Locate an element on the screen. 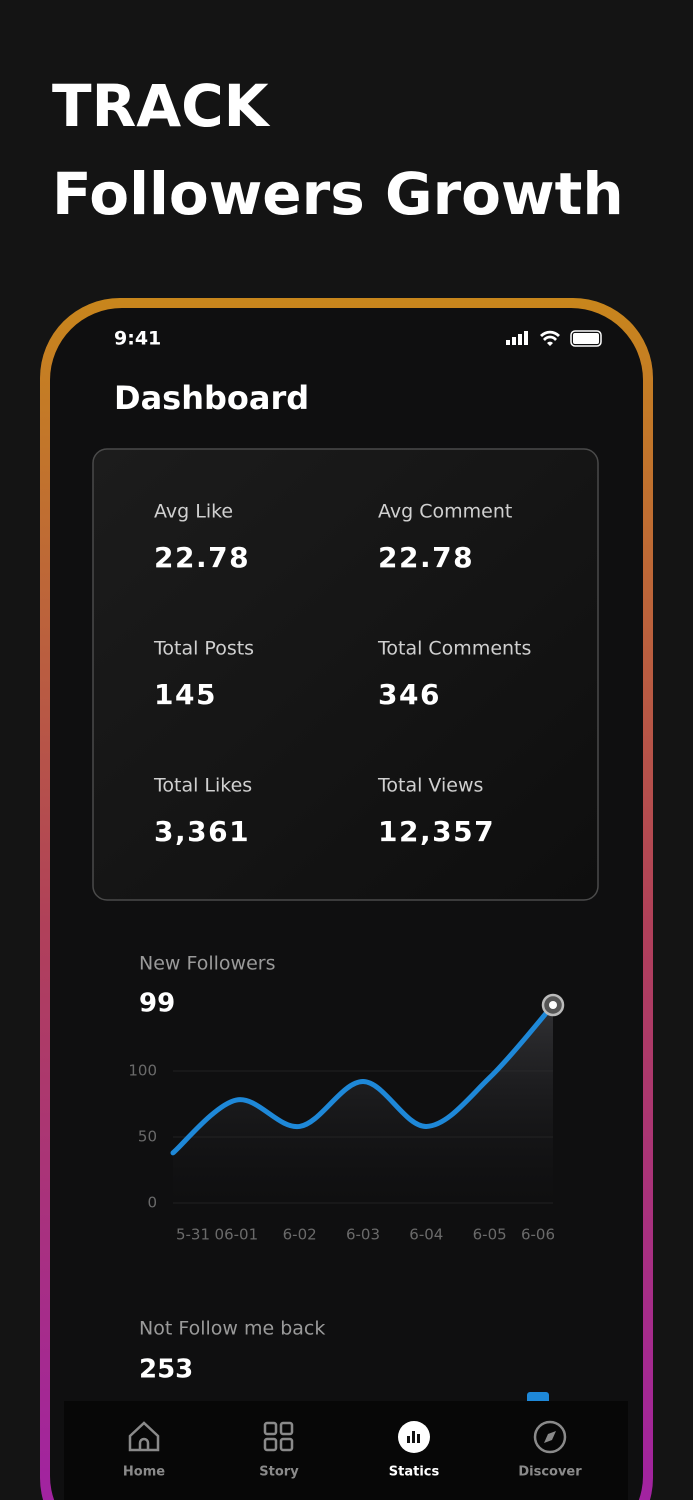 The width and height of the screenshot is (693, 1500). x-tick-label: 6-02 is located at coordinates (300, 1235).